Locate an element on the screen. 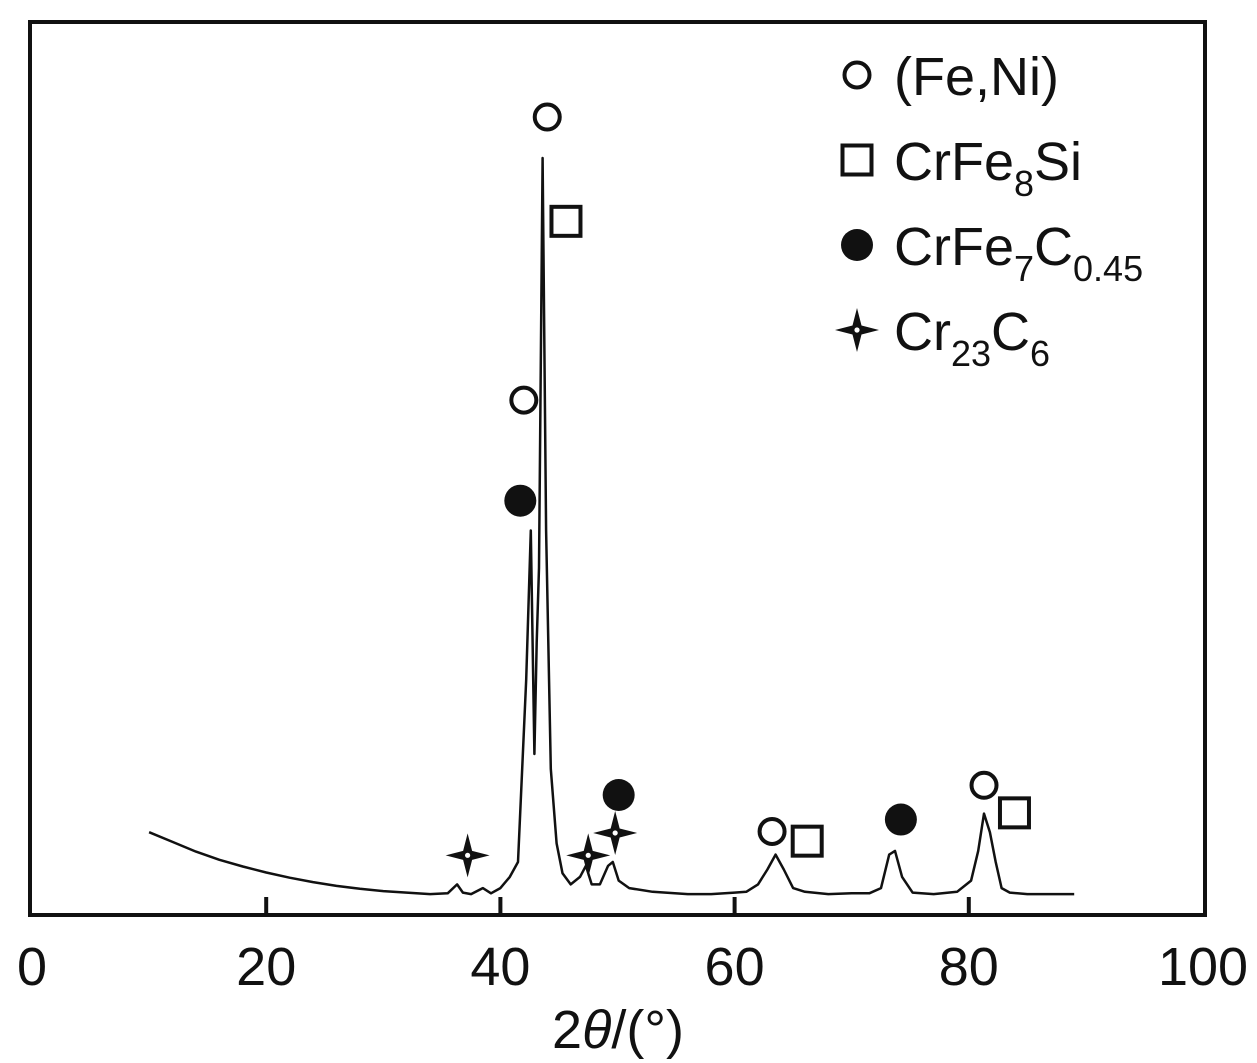 The width and height of the screenshot is (1257, 1063). x-axis-title-theta: θ is located at coordinates (596, 1030).